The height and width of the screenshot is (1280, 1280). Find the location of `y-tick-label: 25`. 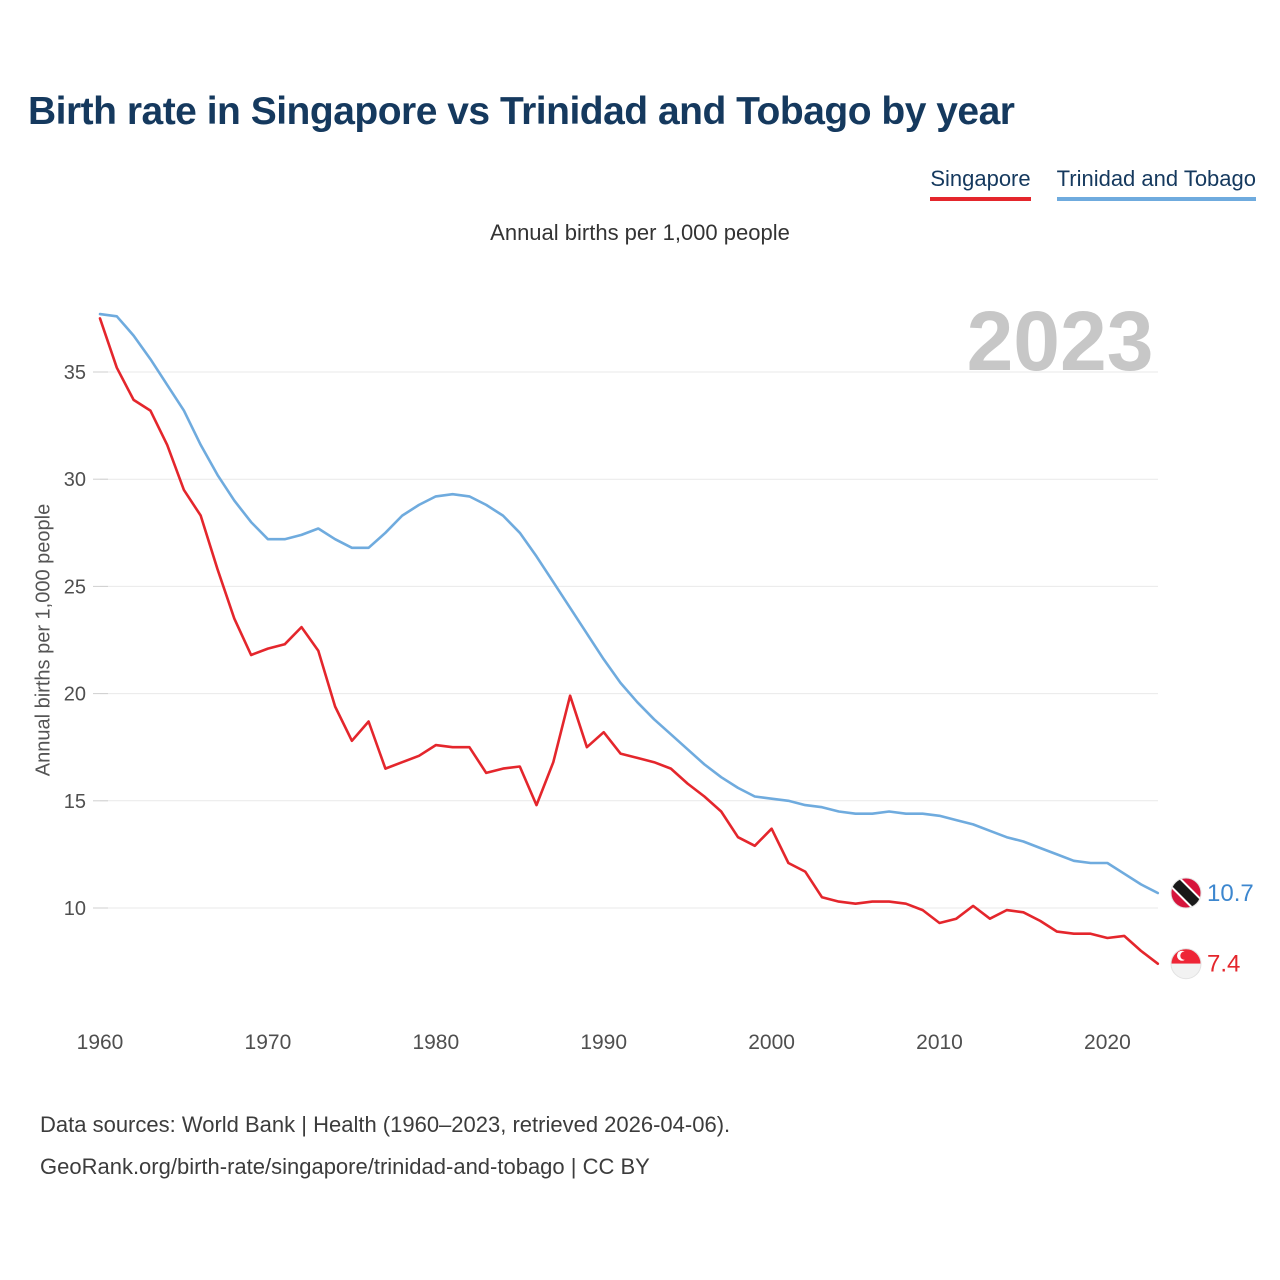

y-tick-label: 25 is located at coordinates (75, 587).